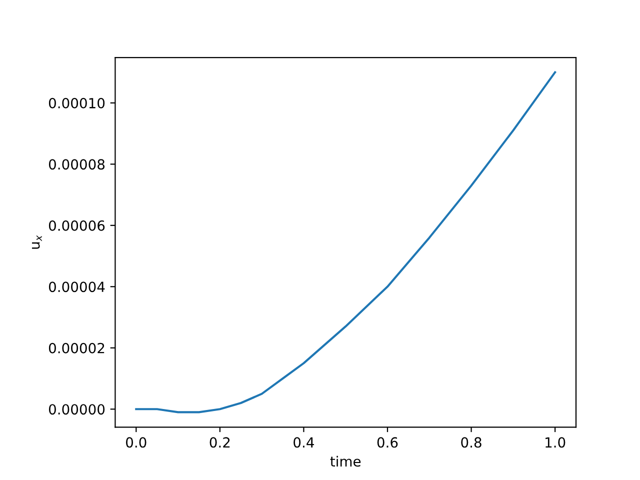 The height and width of the screenshot is (480, 640). What do you see at coordinates (37, 242) in the screenshot?
I see `y-axis-title: u$_{x}$` at bounding box center [37, 242].